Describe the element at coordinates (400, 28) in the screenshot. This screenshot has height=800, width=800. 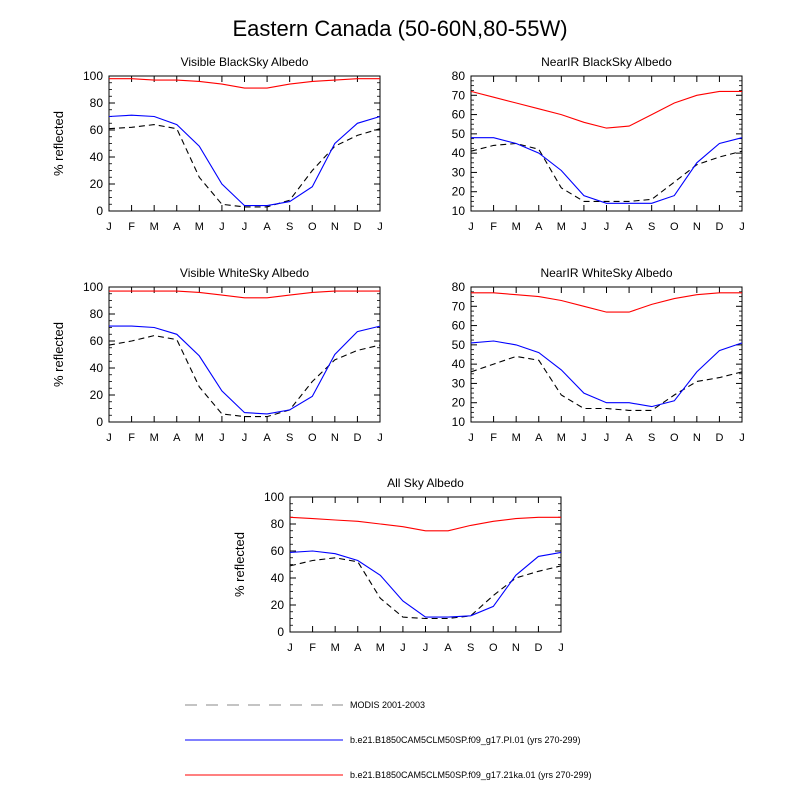
I see `main-title: Eastern Canada (50-60N,80-55W)` at that location.